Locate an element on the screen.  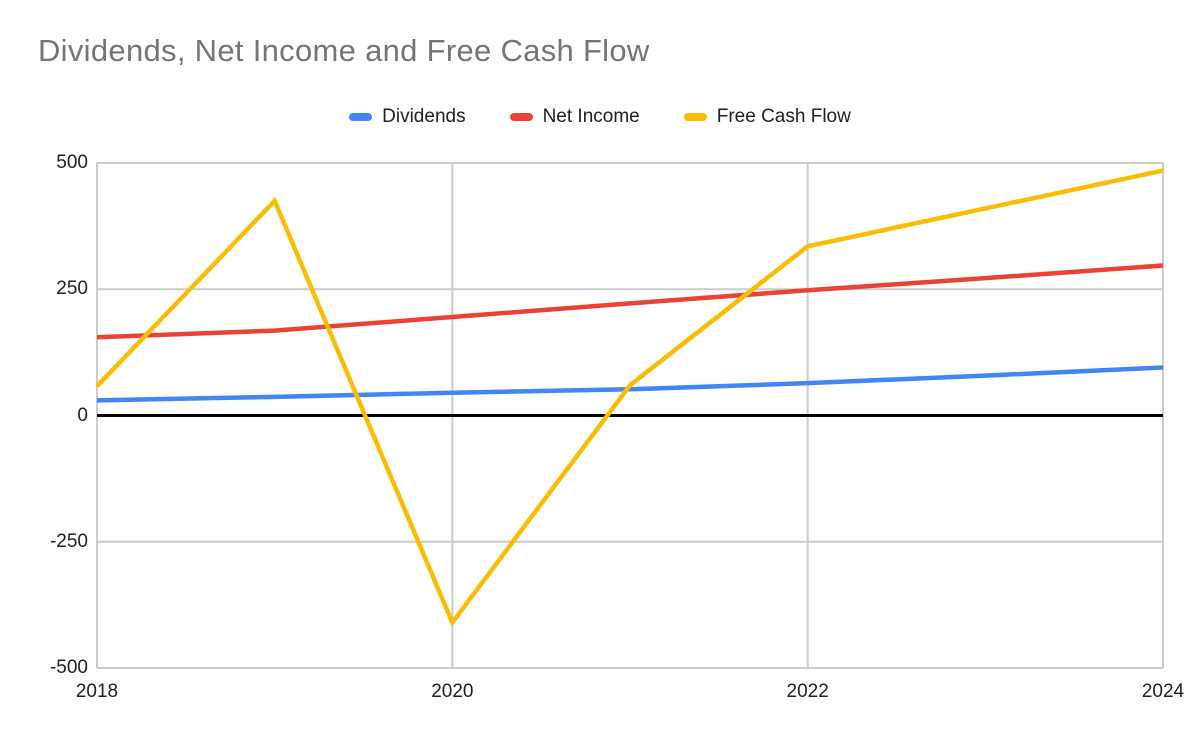
legend-item-net-income: Net Income is located at coordinates (574, 117).